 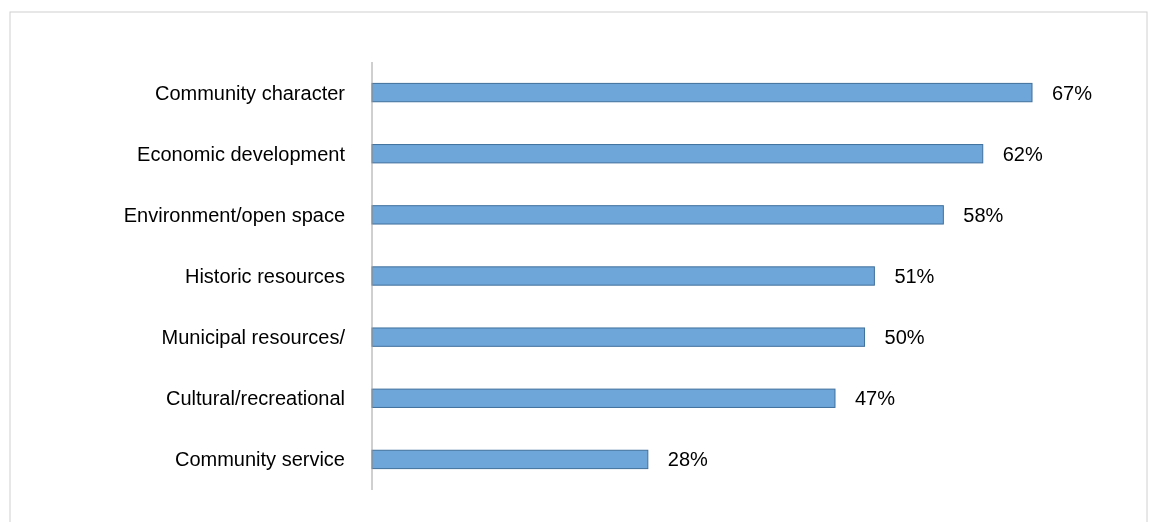 I want to click on y-tick-label: Community character, so click(x=250, y=92).